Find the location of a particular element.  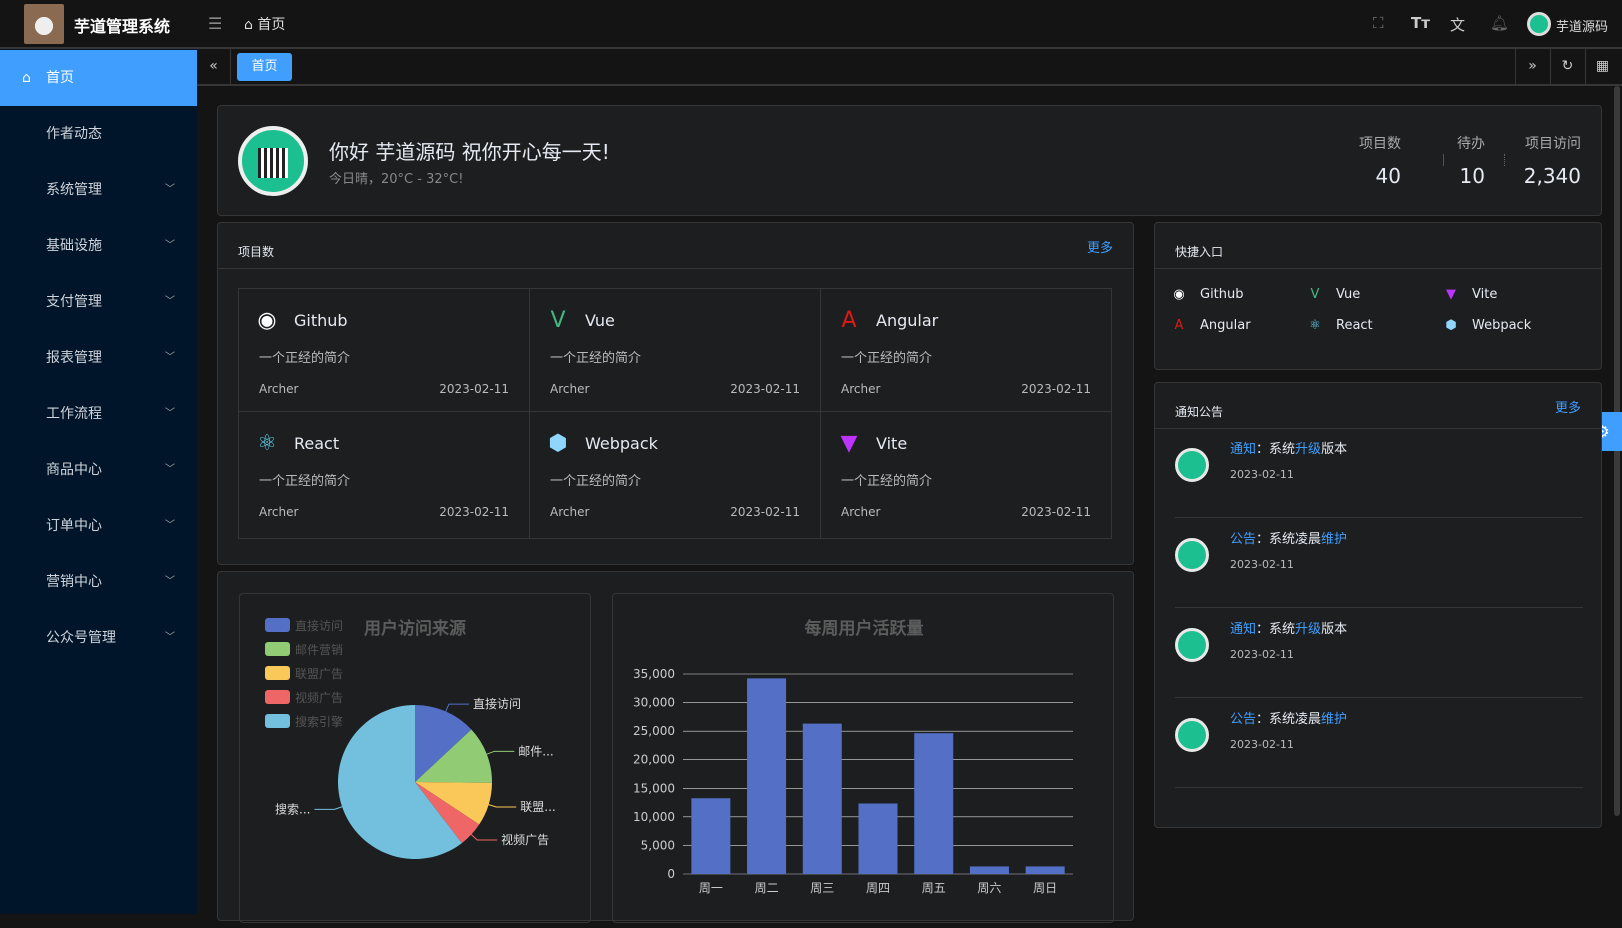

sidebar-item-label: 工作流程 is located at coordinates (74, 414).